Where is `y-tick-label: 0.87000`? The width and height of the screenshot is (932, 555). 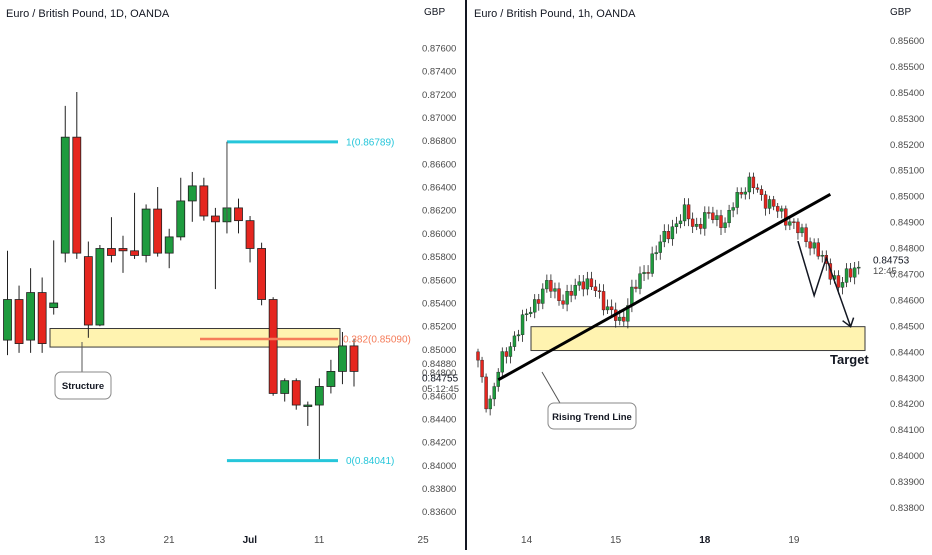
y-tick-label: 0.87000 is located at coordinates (439, 118).